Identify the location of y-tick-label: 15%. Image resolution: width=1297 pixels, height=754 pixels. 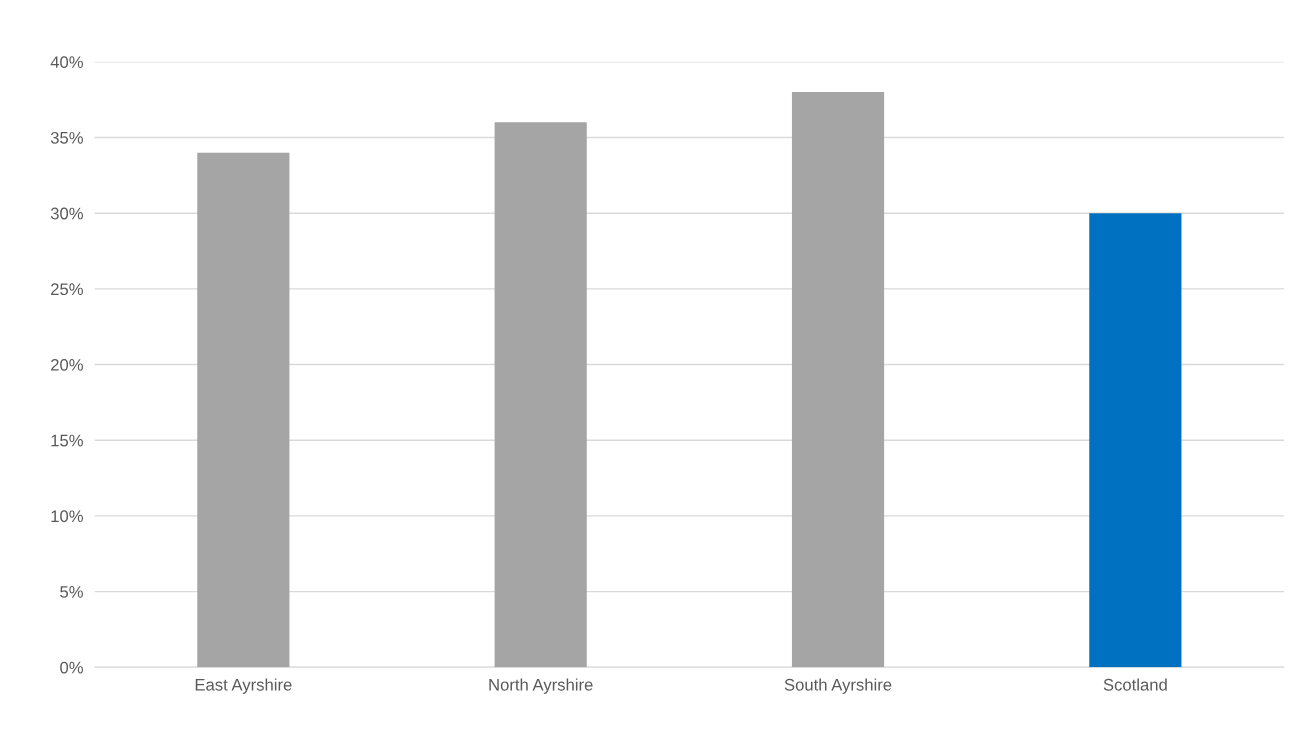
(67, 440).